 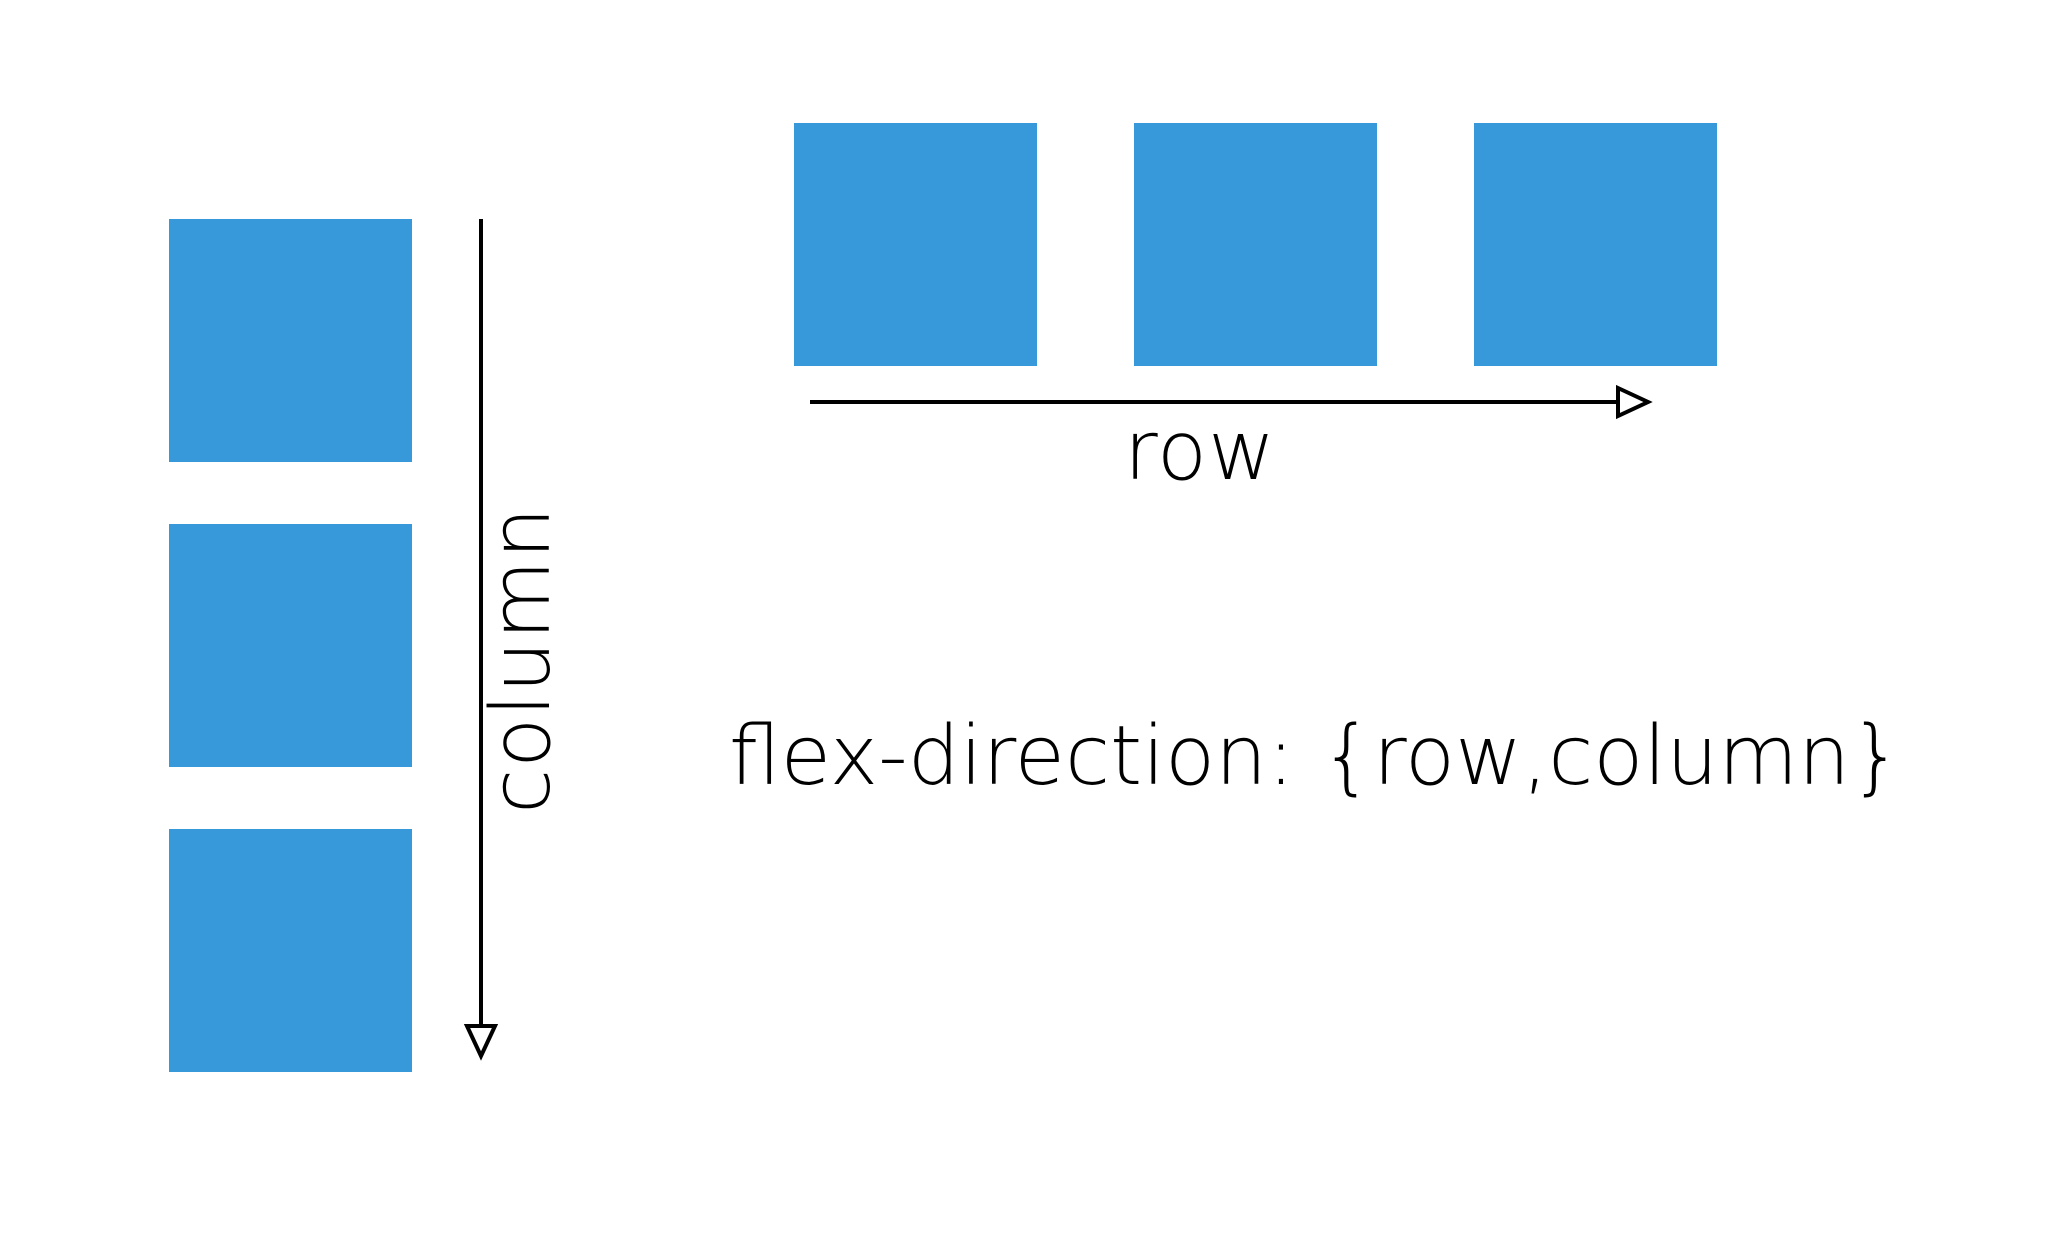 What do you see at coordinates (1316, 756) in the screenshot?
I see `flex-direction-caption: flex-direction: {row,column}` at bounding box center [1316, 756].